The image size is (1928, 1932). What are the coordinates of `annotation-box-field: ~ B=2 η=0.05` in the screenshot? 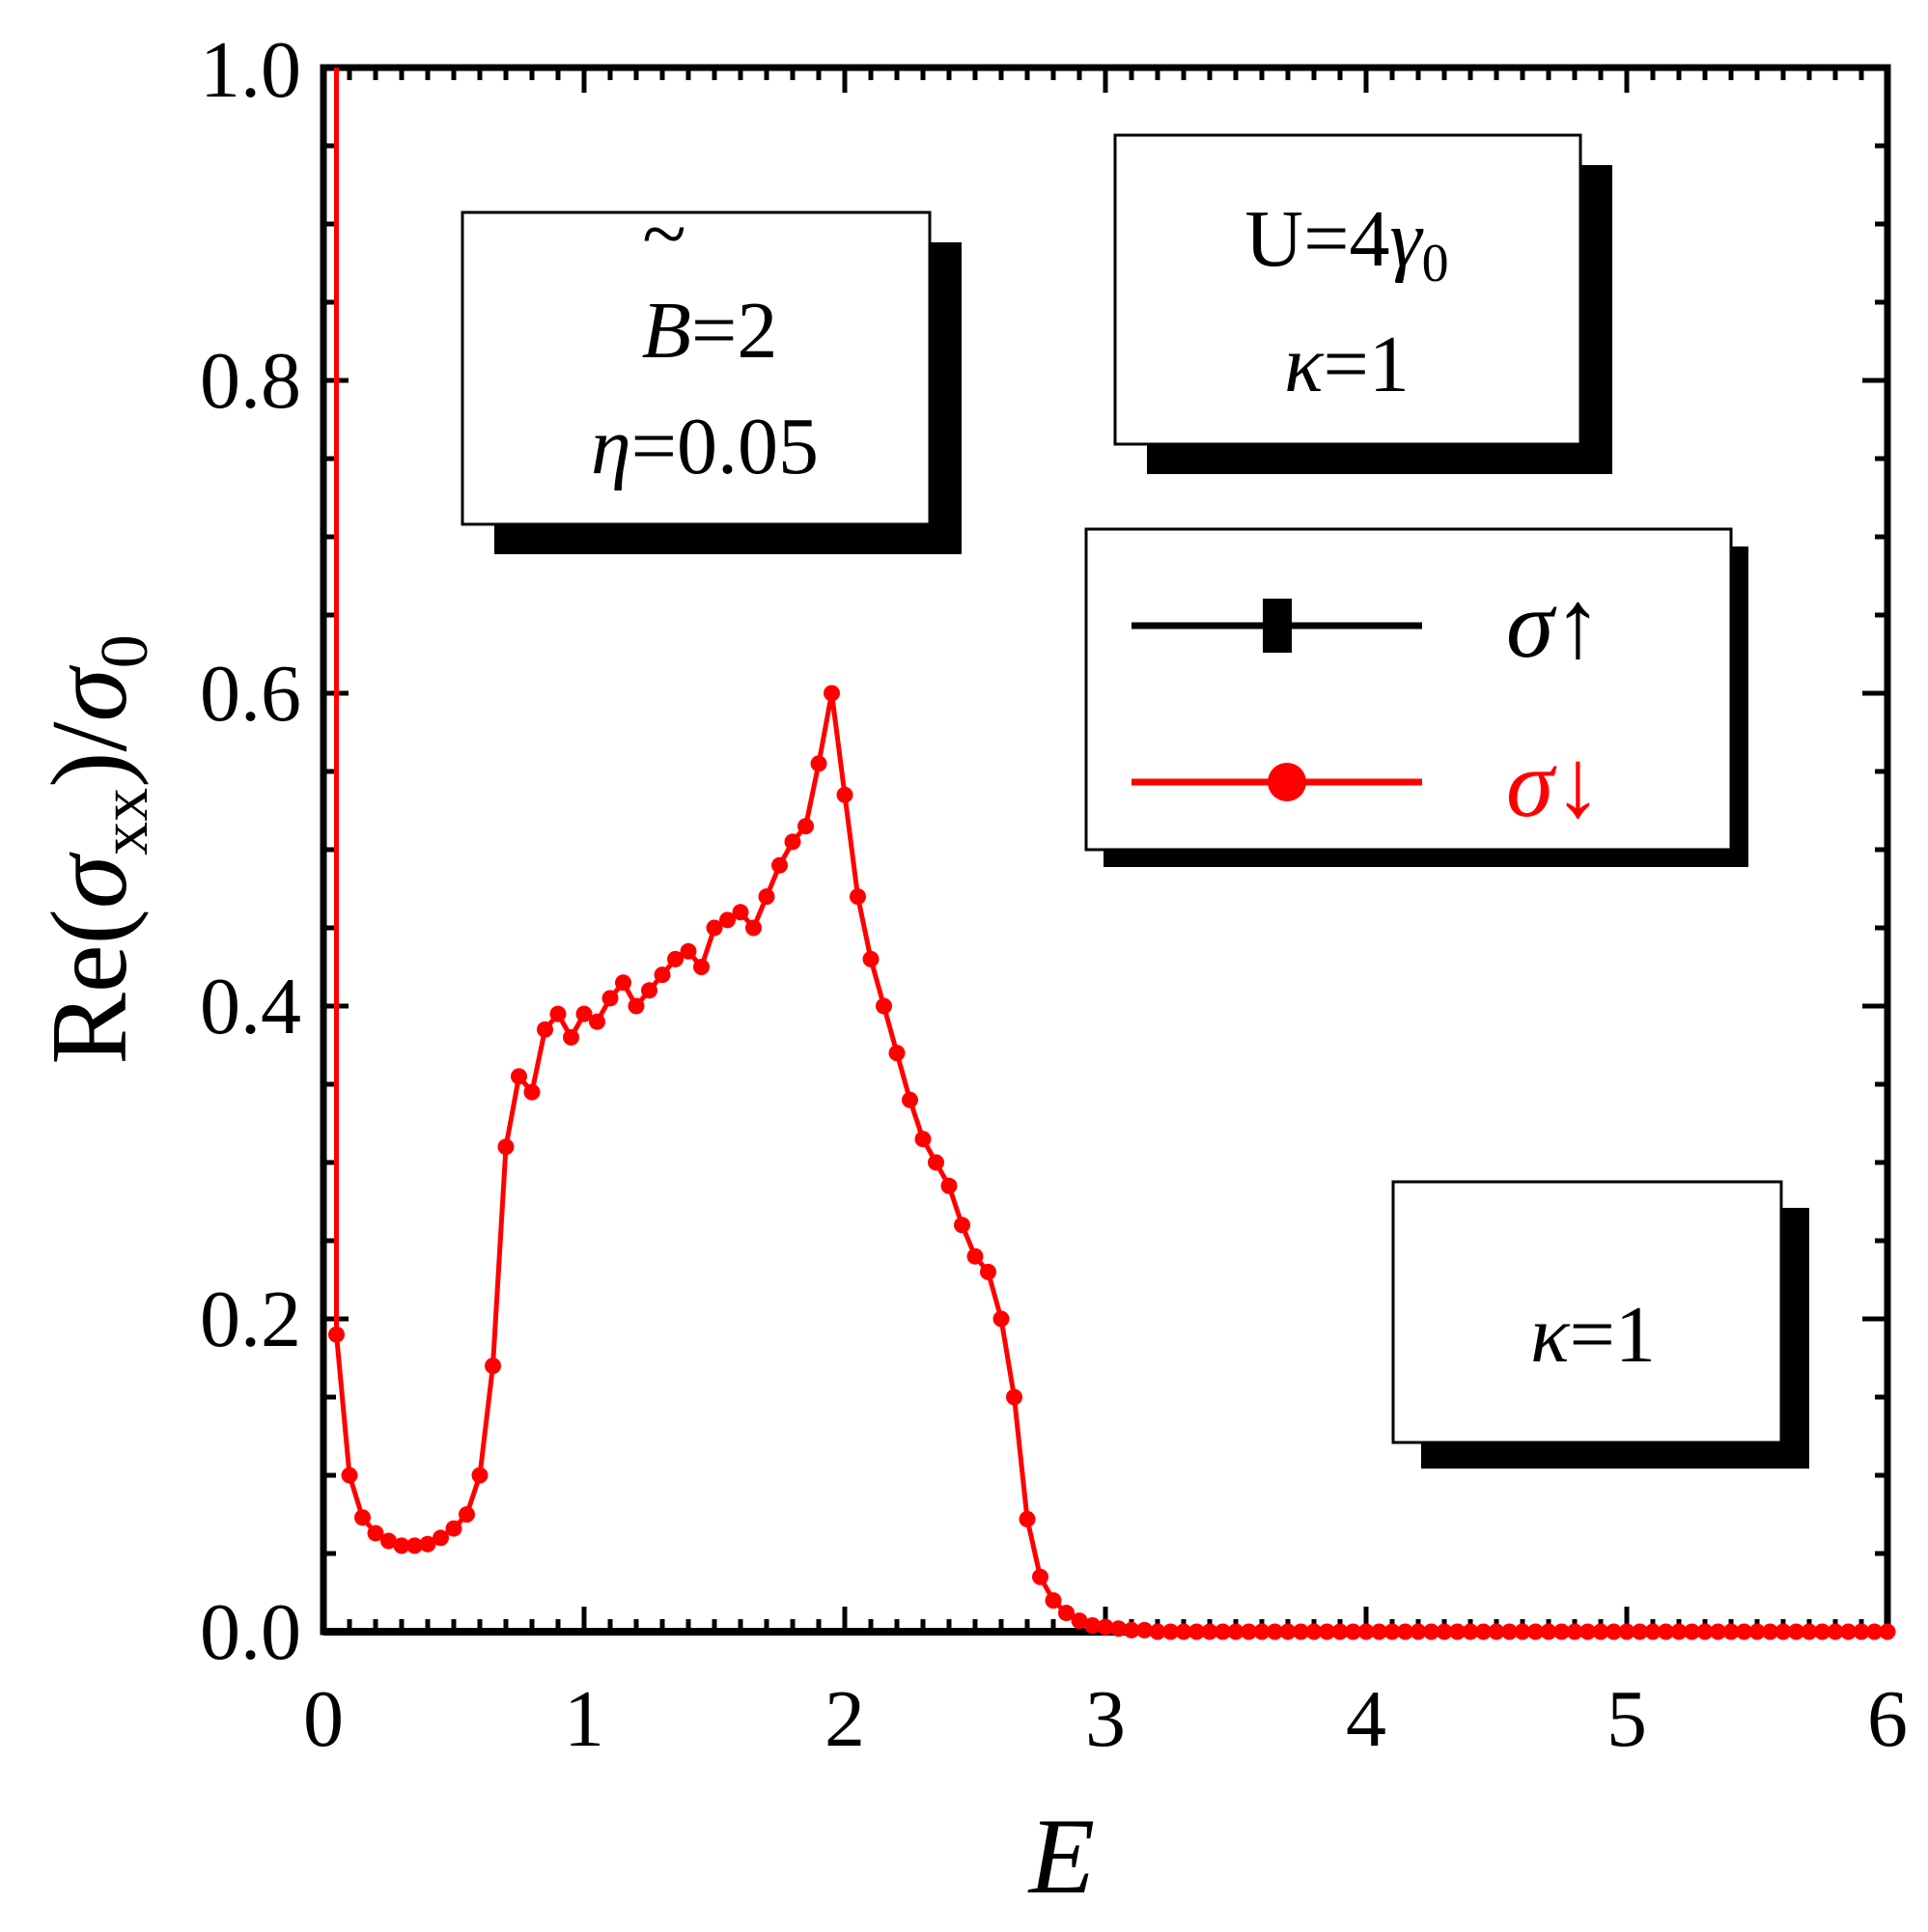 It's located at (711, 372).